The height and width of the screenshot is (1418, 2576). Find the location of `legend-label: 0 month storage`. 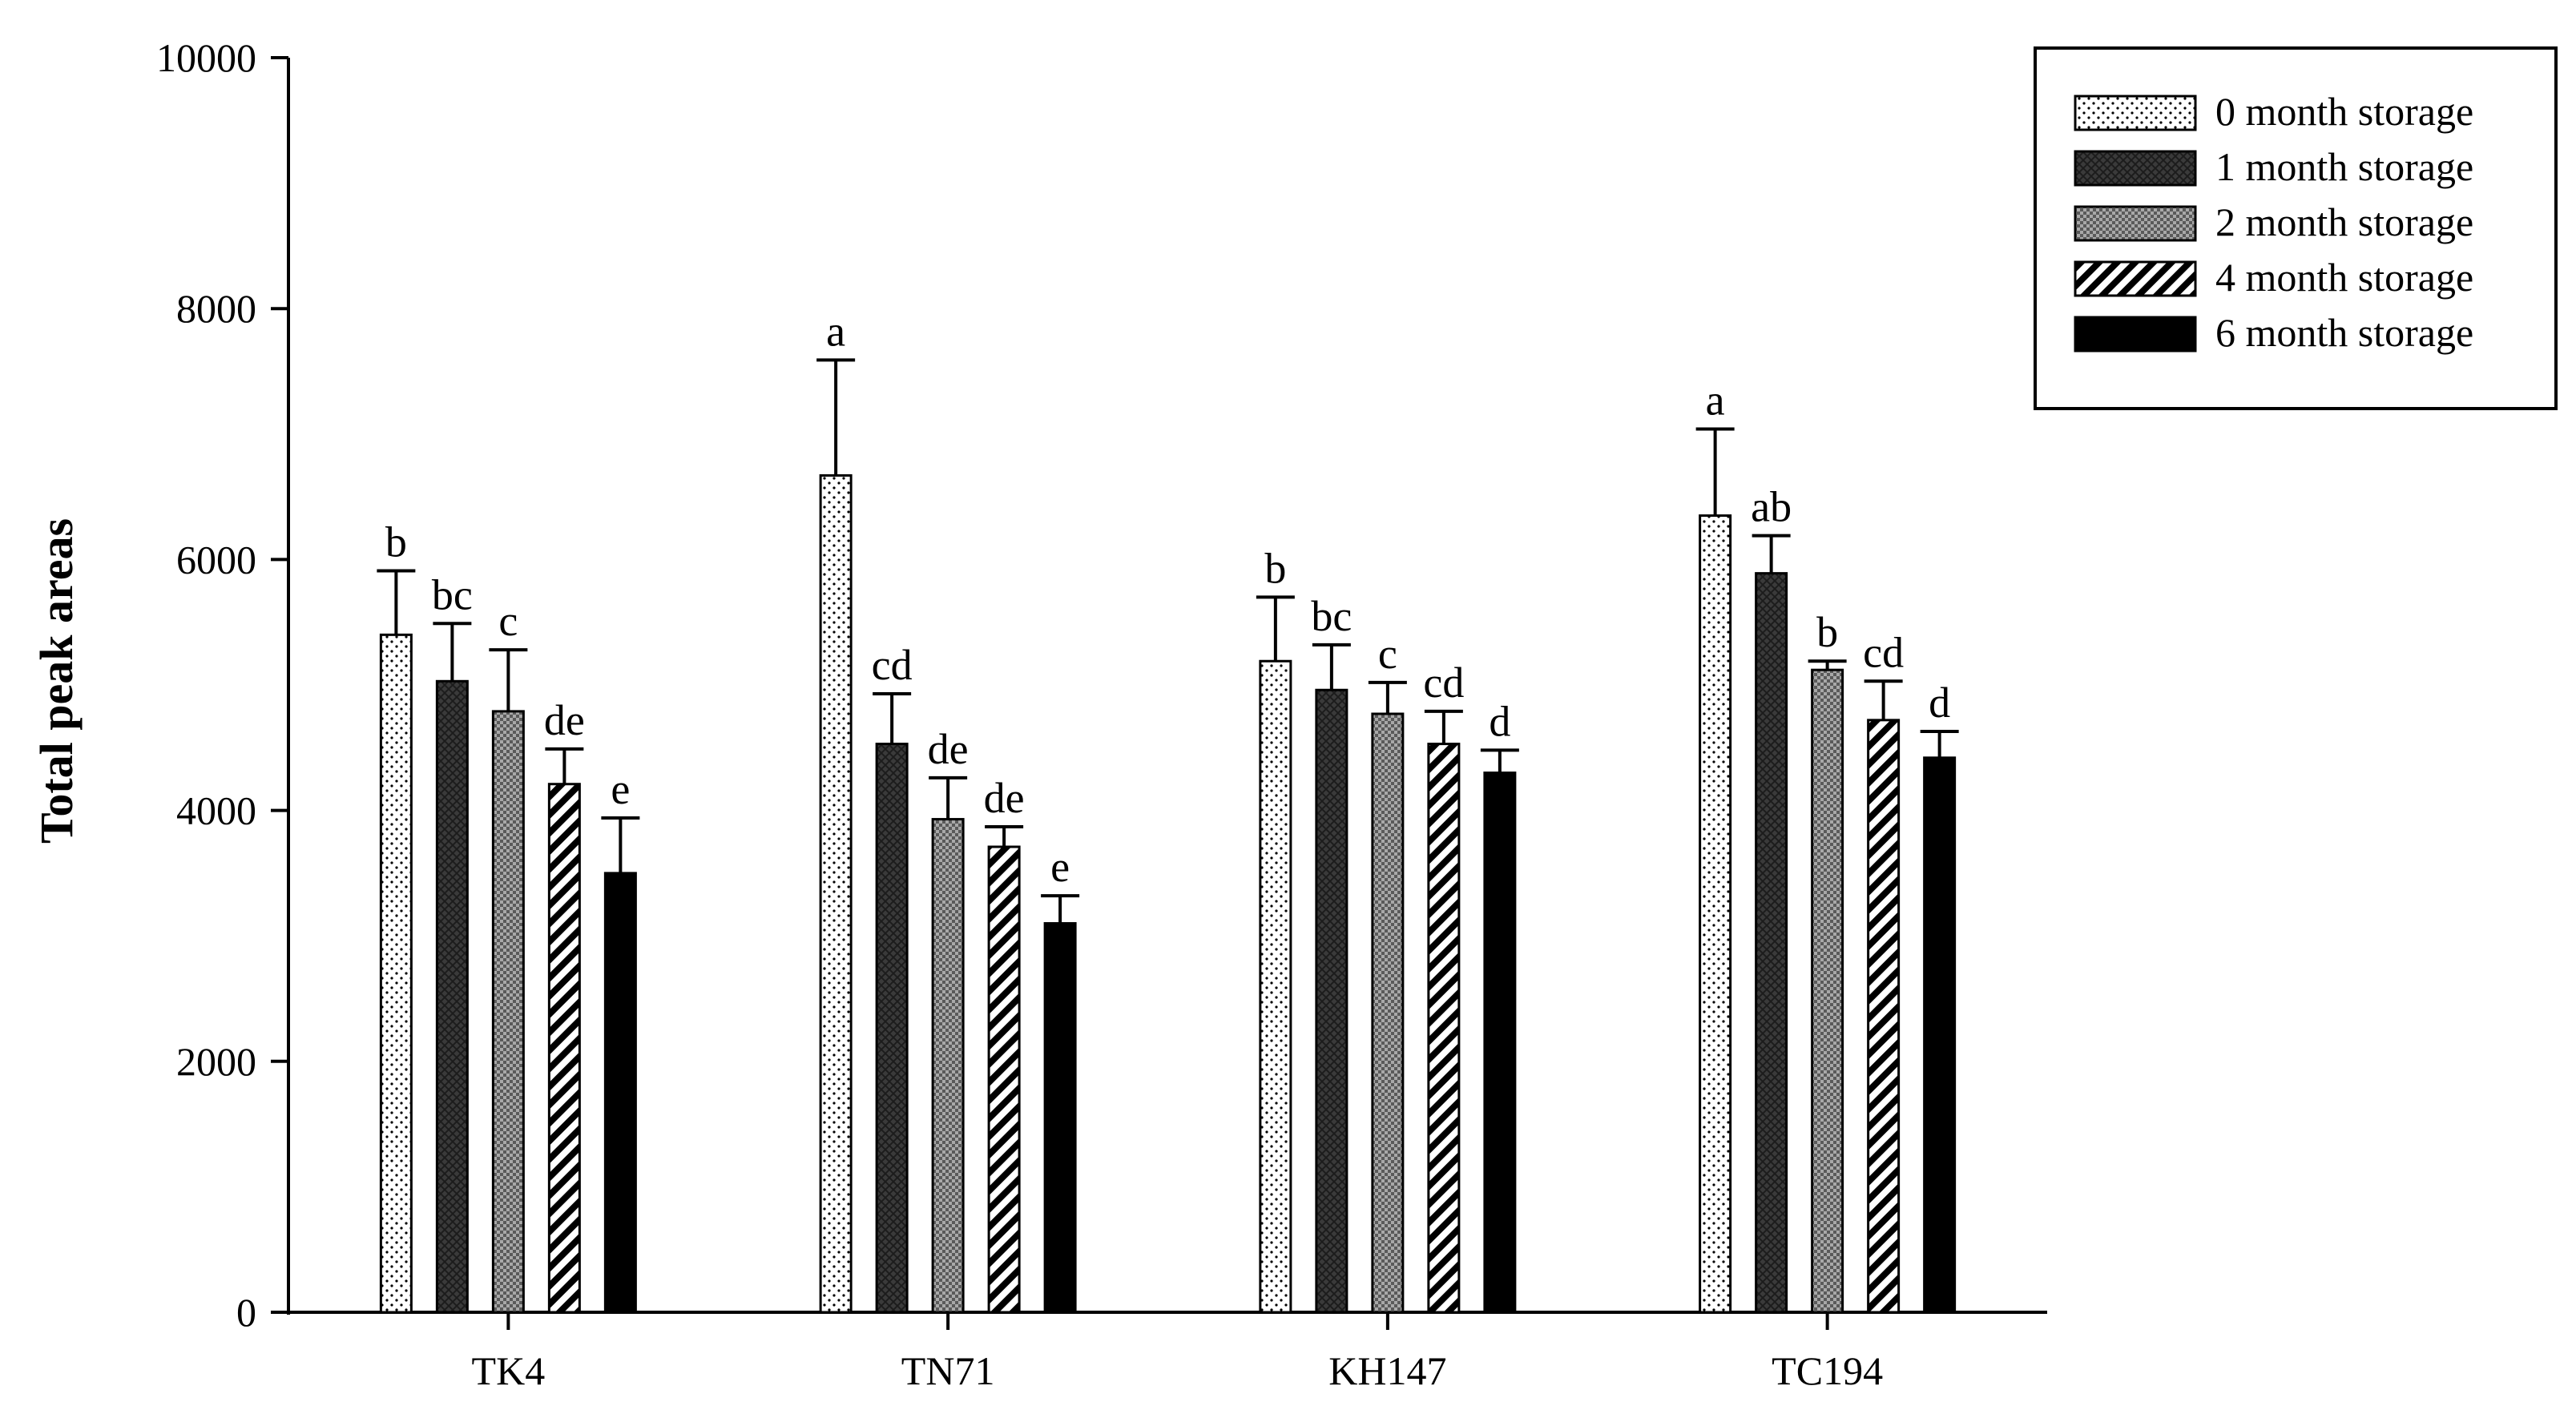

legend-label: 0 month storage is located at coordinates (2344, 111).